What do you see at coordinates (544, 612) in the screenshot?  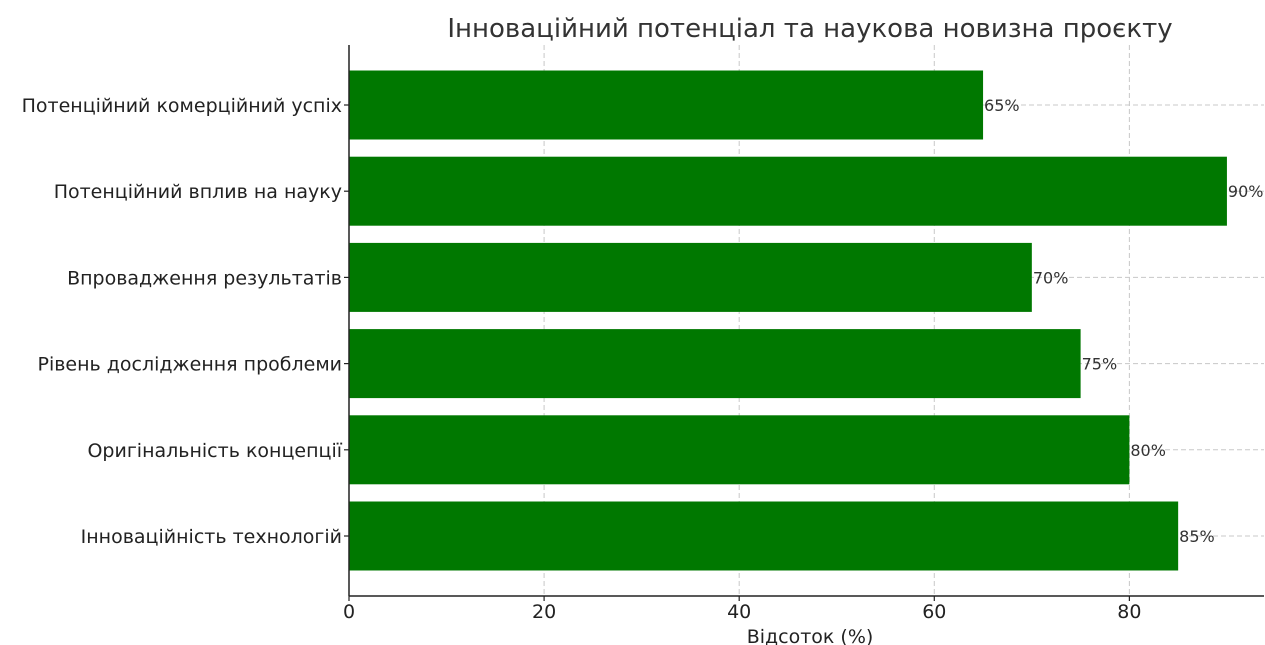 I see `x-tick-label: 20` at bounding box center [544, 612].